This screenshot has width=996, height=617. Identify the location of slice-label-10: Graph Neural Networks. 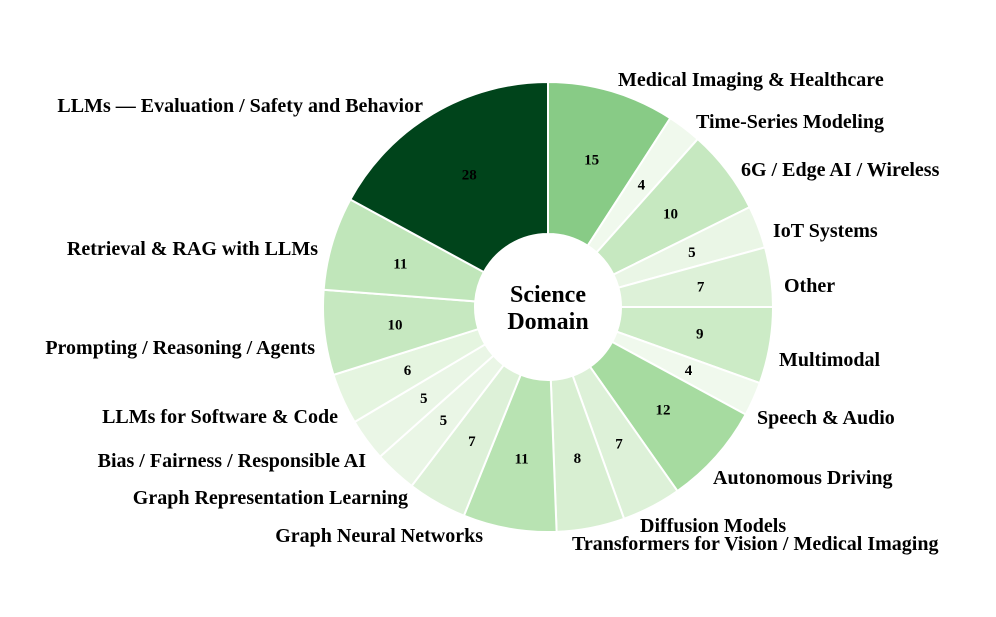
(379, 536).